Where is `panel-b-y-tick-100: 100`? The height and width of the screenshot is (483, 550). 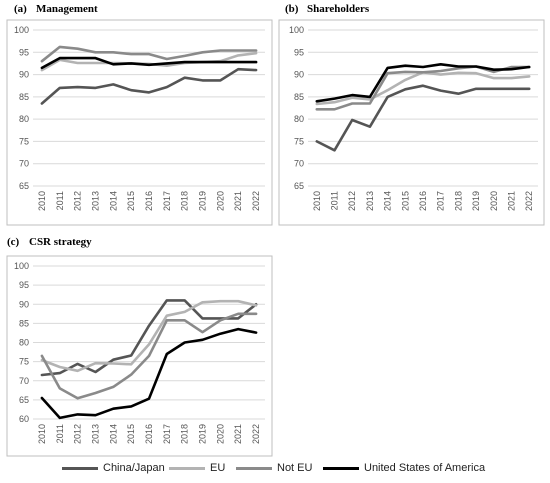 panel-b-y-tick-100: 100 is located at coordinates (296, 30).